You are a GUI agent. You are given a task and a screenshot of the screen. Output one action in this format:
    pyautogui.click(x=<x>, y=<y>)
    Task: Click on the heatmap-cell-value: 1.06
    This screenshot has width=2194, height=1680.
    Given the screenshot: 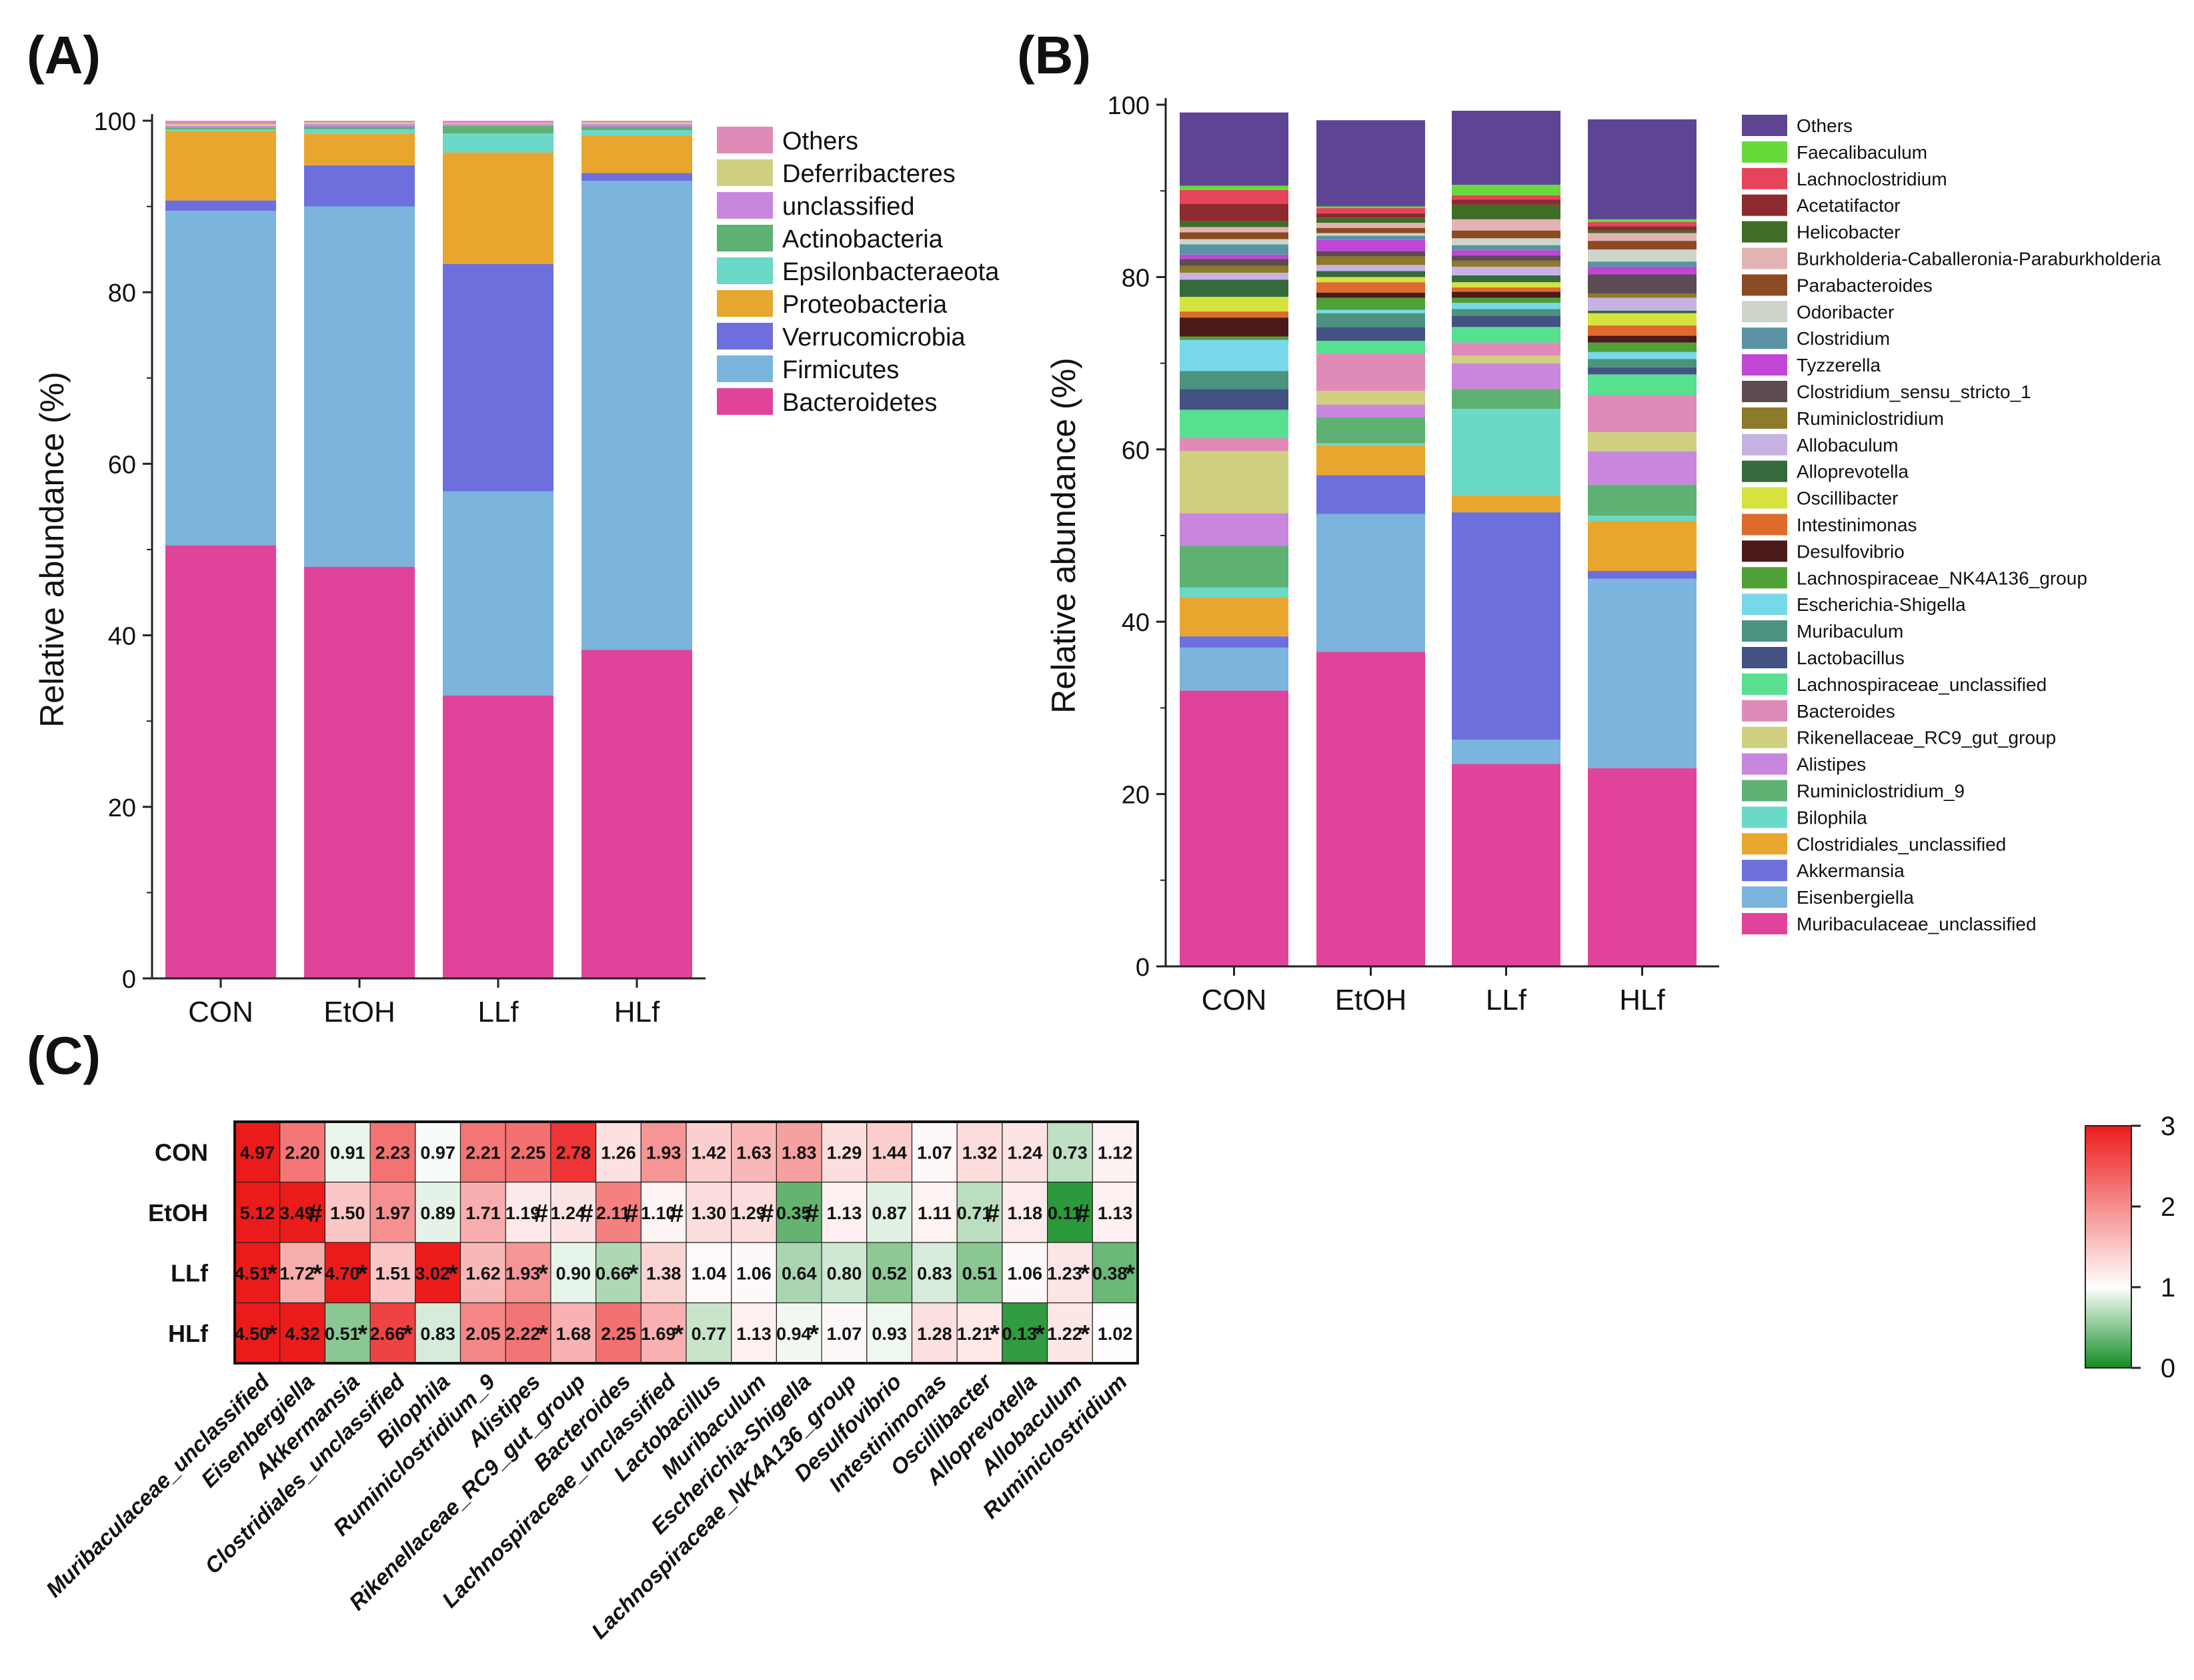 What is the action you would take?
    pyautogui.click(x=1024, y=1273)
    